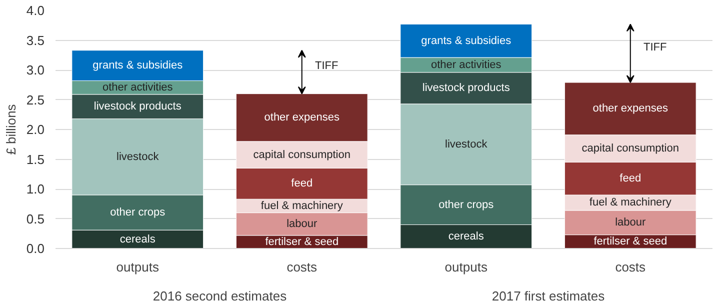 The image size is (720, 306). I want to click on series-label: other expenses, so click(302, 118).